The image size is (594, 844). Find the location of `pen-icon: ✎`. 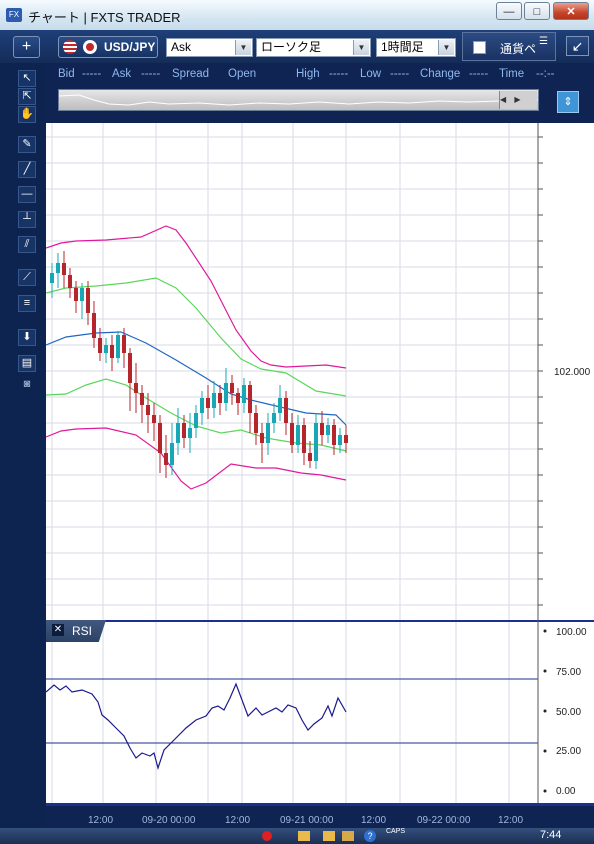

pen-icon: ✎ is located at coordinates (27, 144).